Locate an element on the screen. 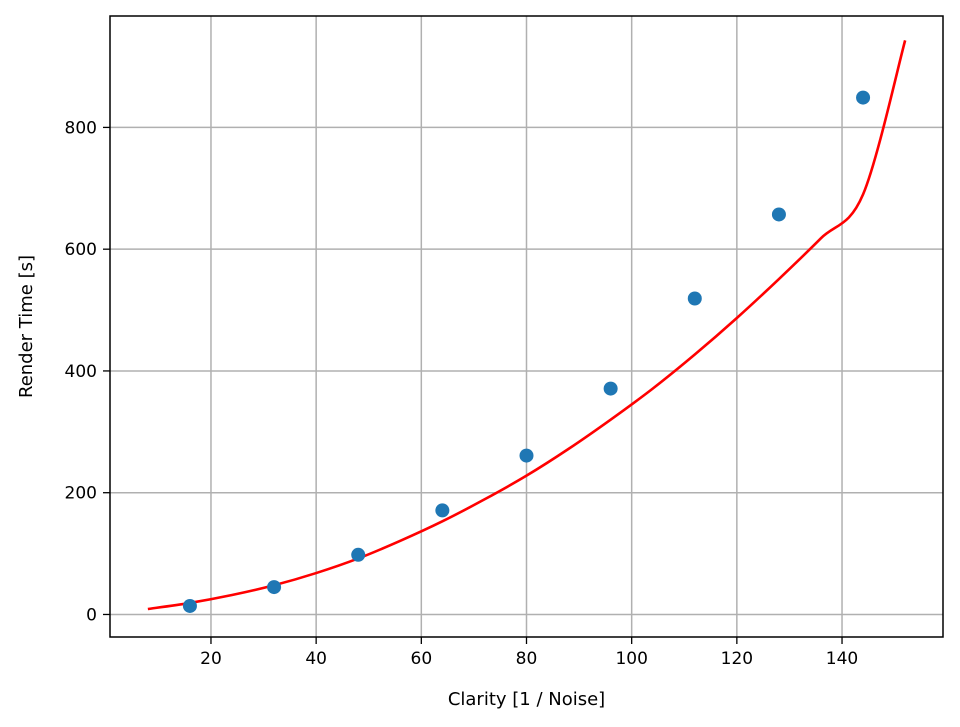 This screenshot has width=960, height=727. y-tick-label: 0 is located at coordinates (91, 615).